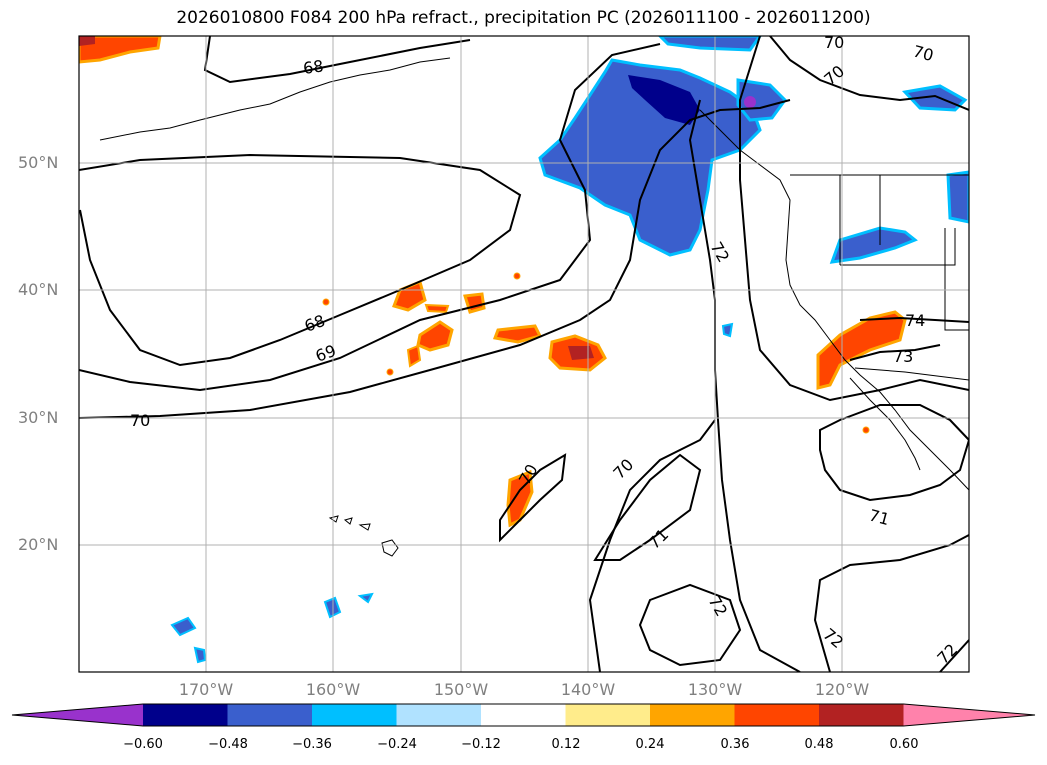 This screenshot has width=1047, height=765. Describe the element at coordinates (904, 744) in the screenshot. I see `colorbar-tick: 0.60` at that location.